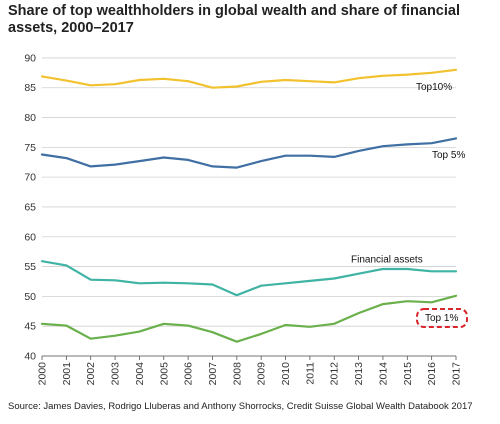  I want to click on y-tick-label: 55, so click(30, 267).